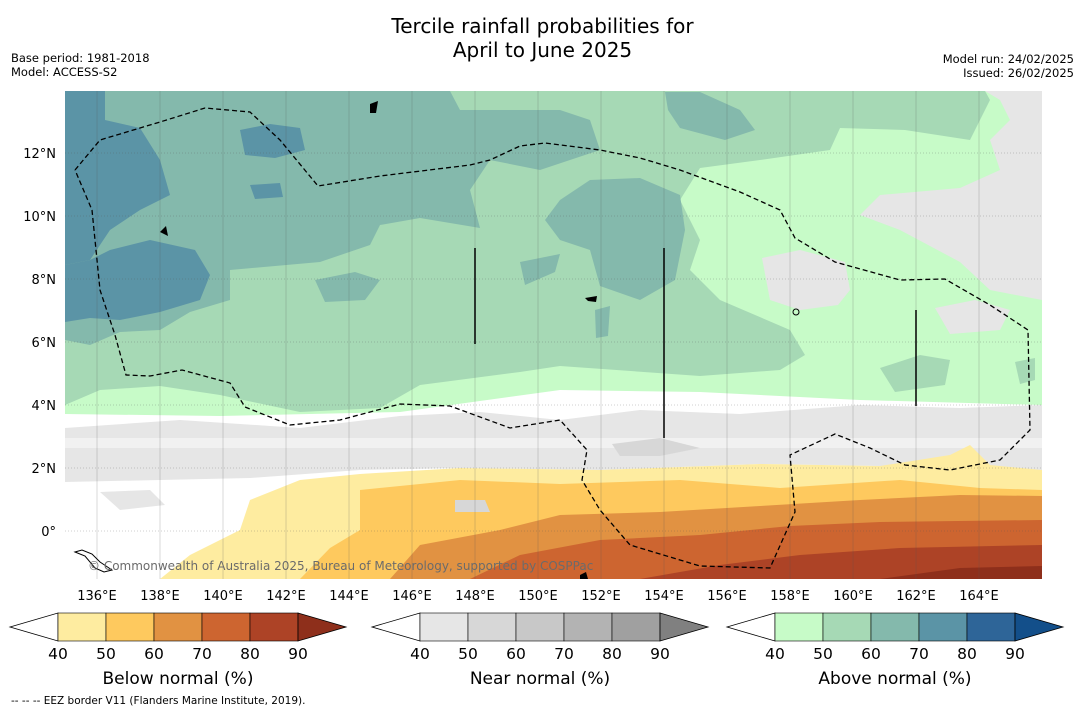  Describe the element at coordinates (44, 280) in the screenshot. I see `lat-label: 8°N` at that location.